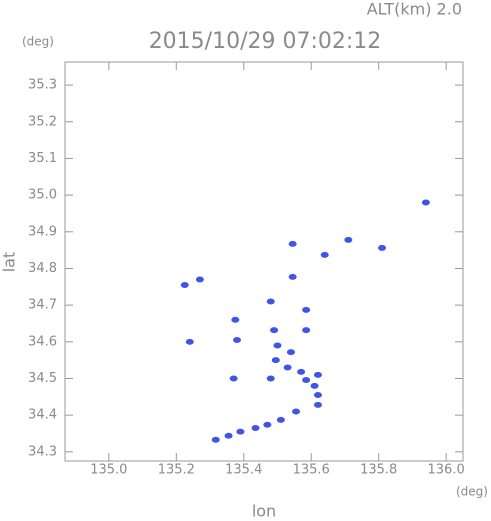 The height and width of the screenshot is (521, 491). I want to click on x-tick-label: 135.2, so click(176, 470).